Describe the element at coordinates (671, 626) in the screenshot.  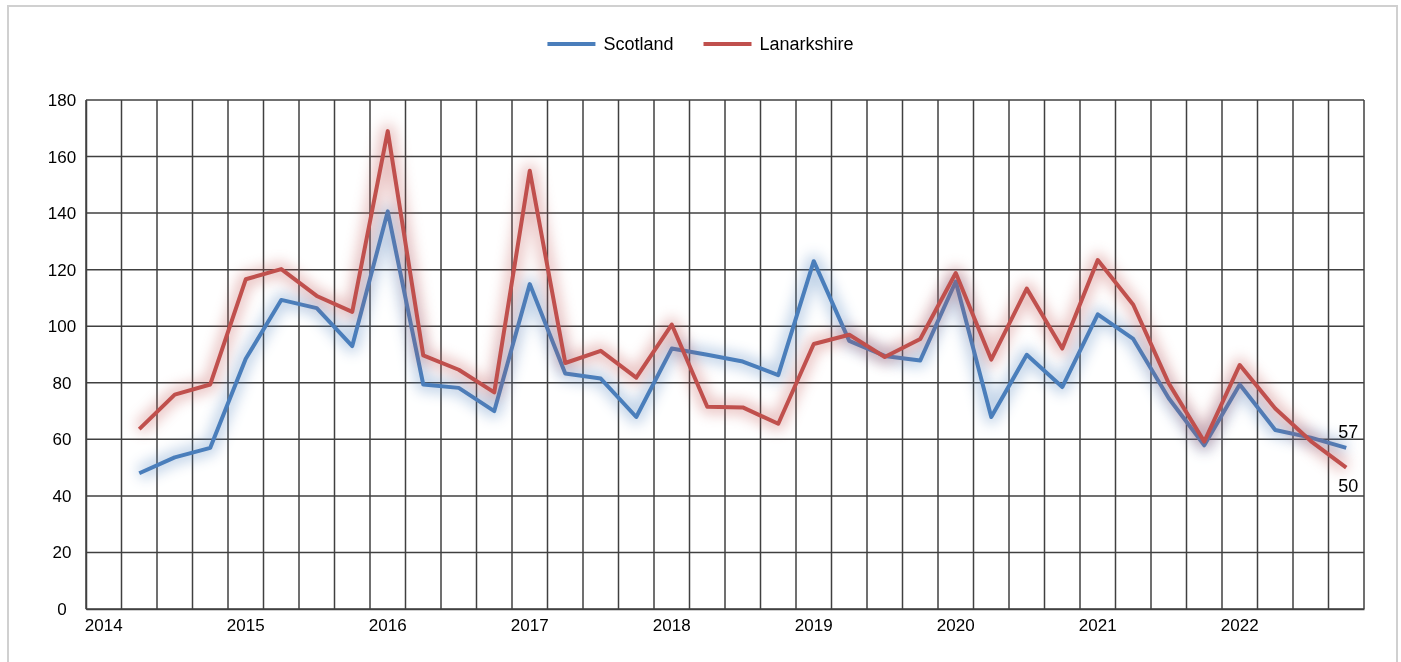
I see `x-tick-label: 2018` at that location.